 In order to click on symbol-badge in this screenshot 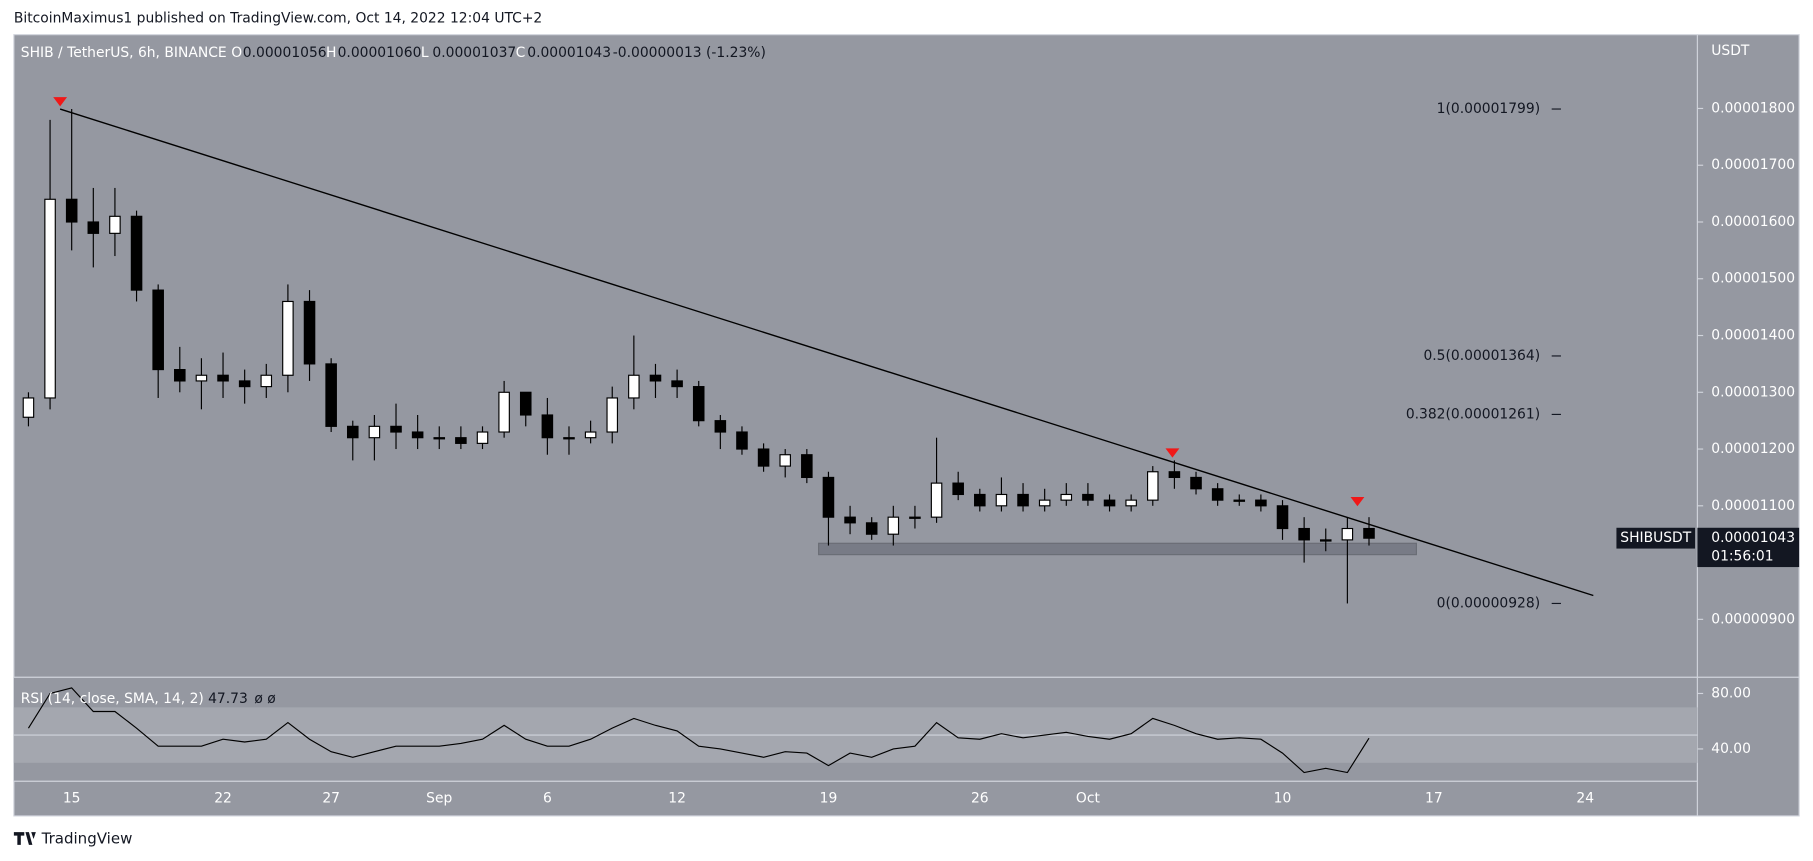, I will do `click(1656, 538)`.